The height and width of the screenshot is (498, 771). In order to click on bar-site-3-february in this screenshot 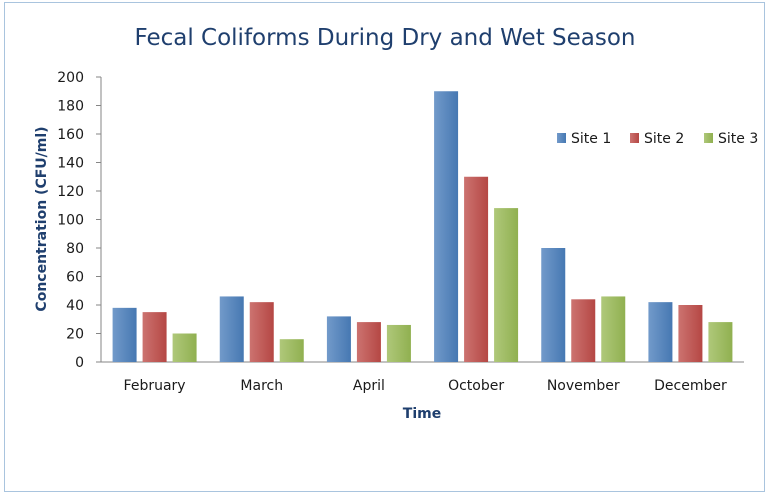, I will do `click(184, 347)`.